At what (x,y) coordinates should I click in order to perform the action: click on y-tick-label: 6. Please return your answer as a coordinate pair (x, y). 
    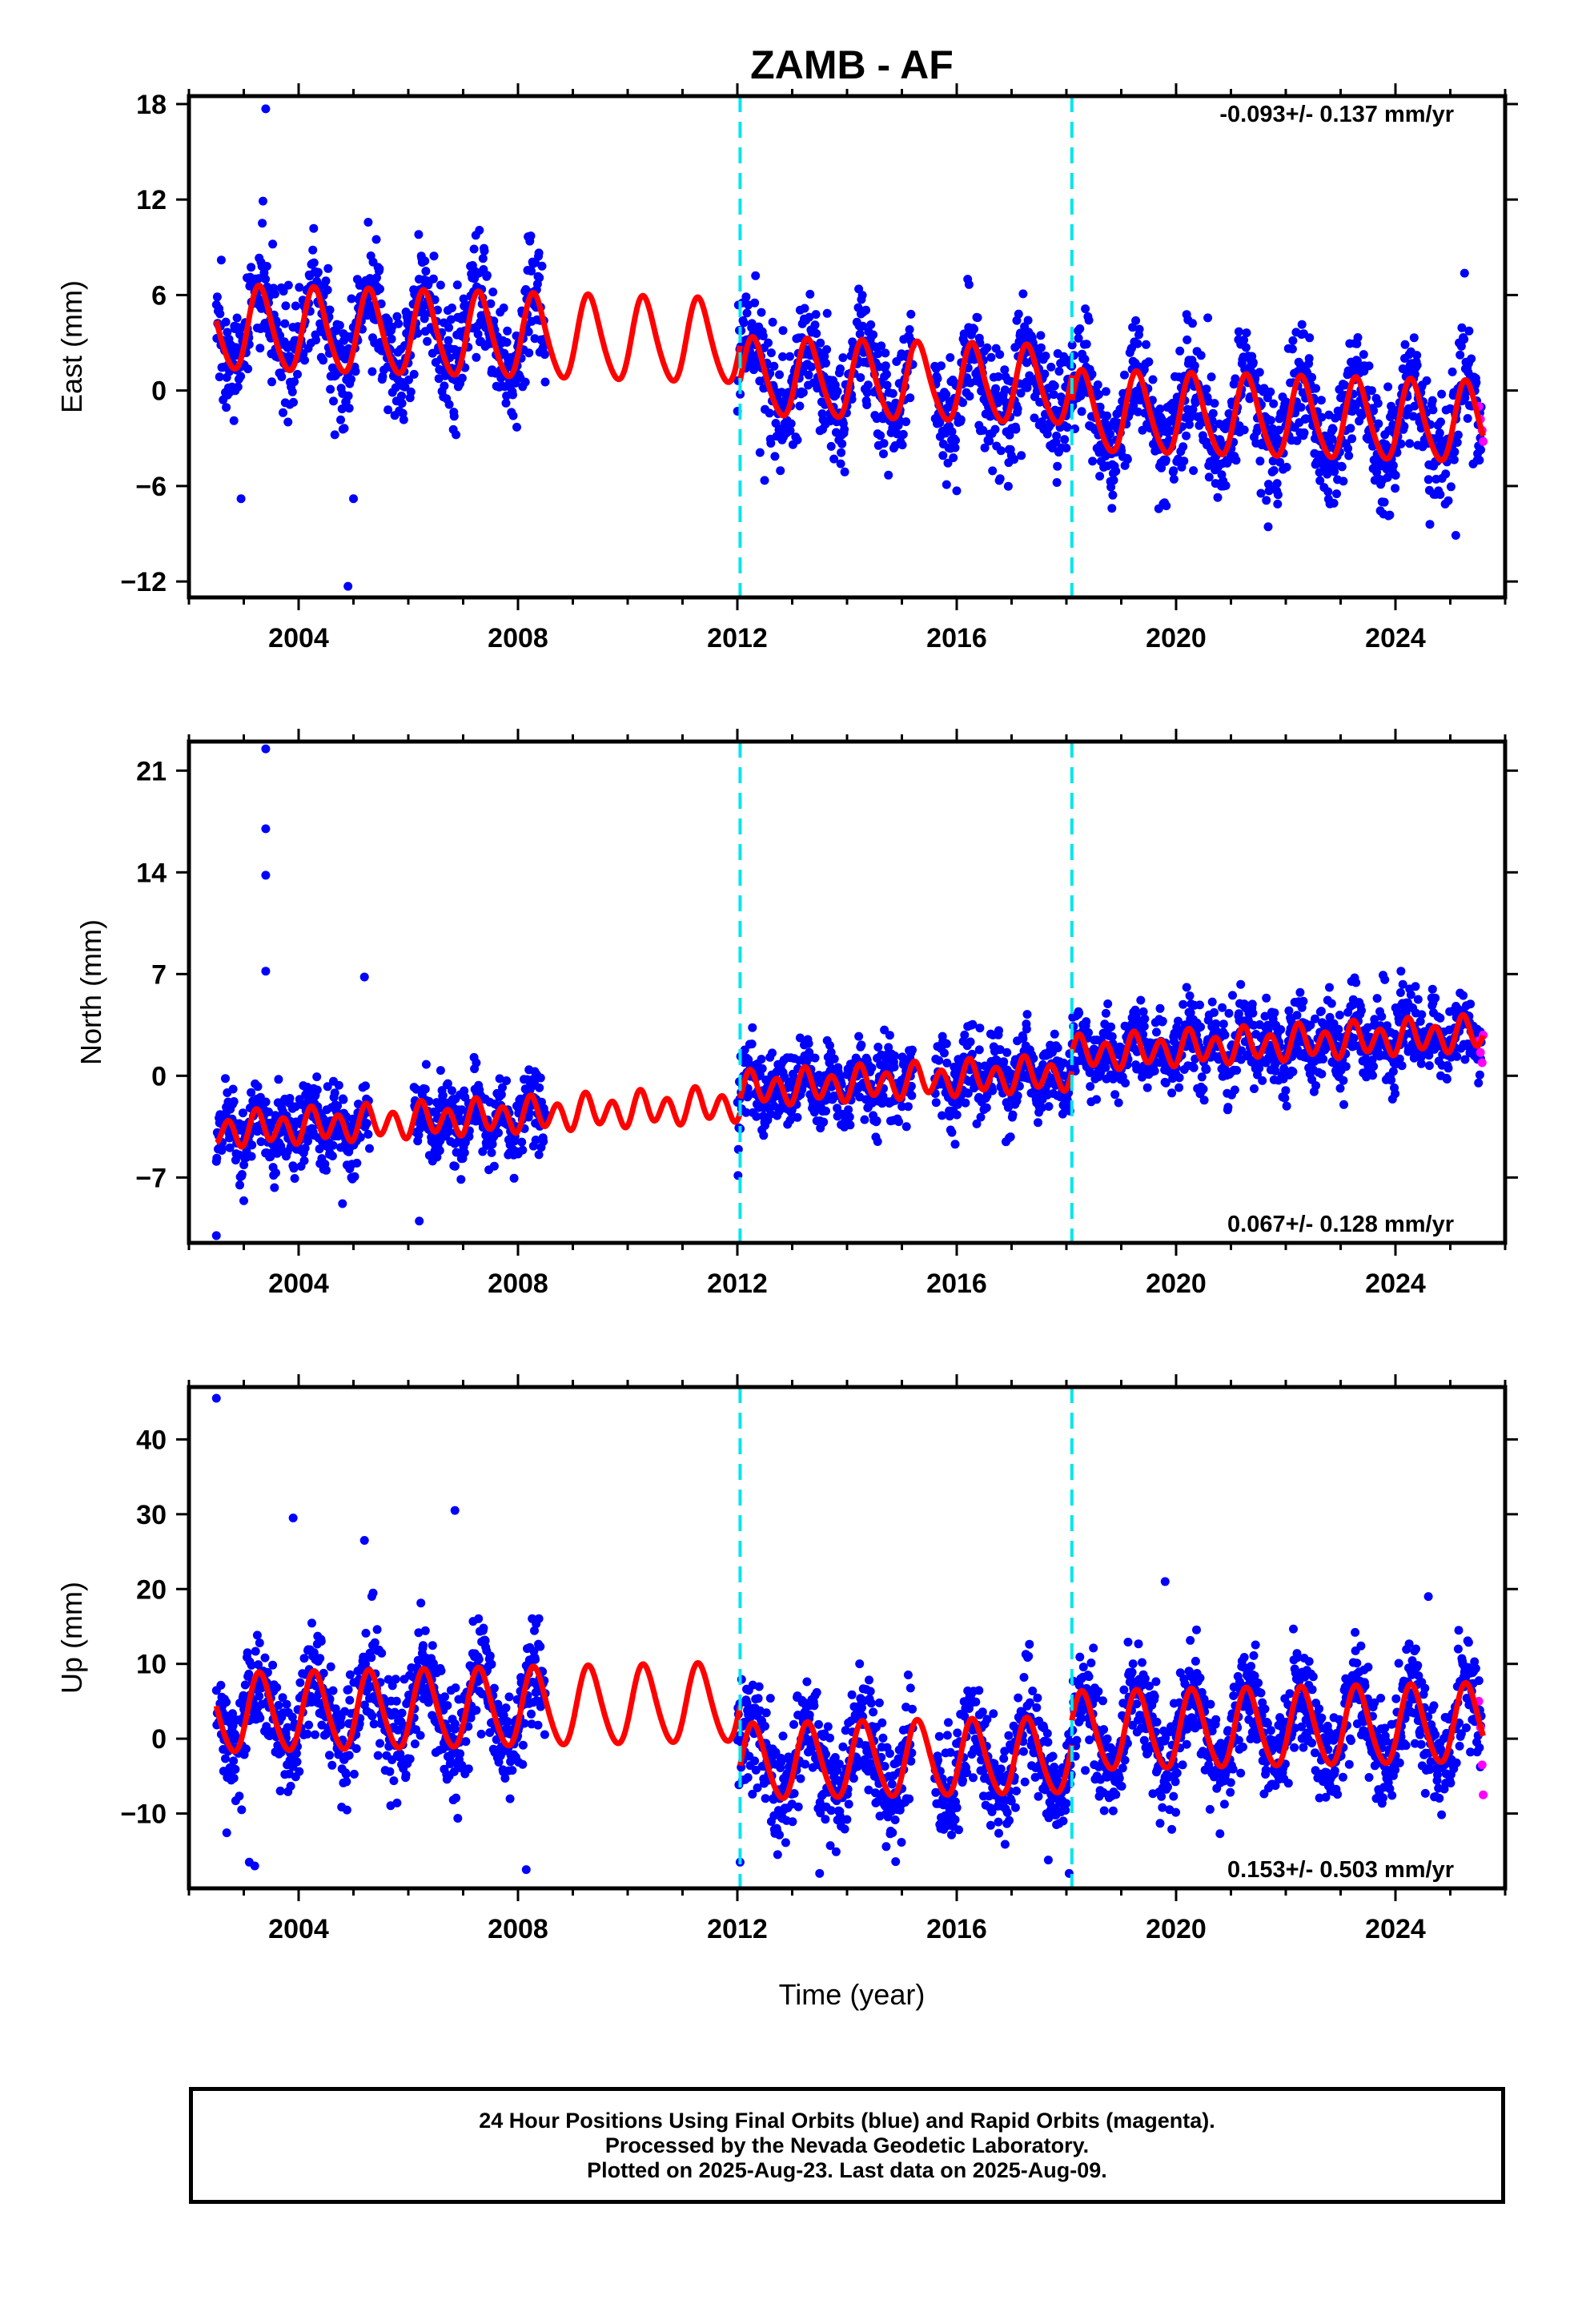
    Looking at the image, I should click on (159, 295).